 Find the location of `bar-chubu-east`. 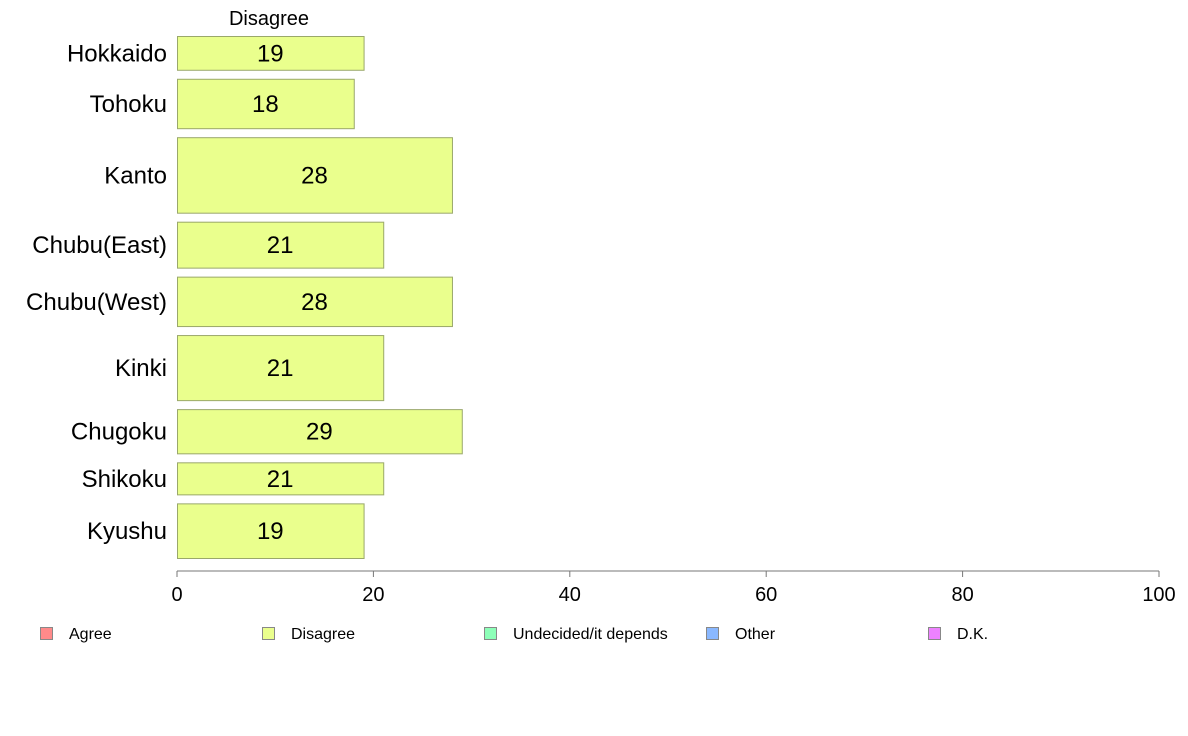

bar-chubu-east is located at coordinates (281, 245).